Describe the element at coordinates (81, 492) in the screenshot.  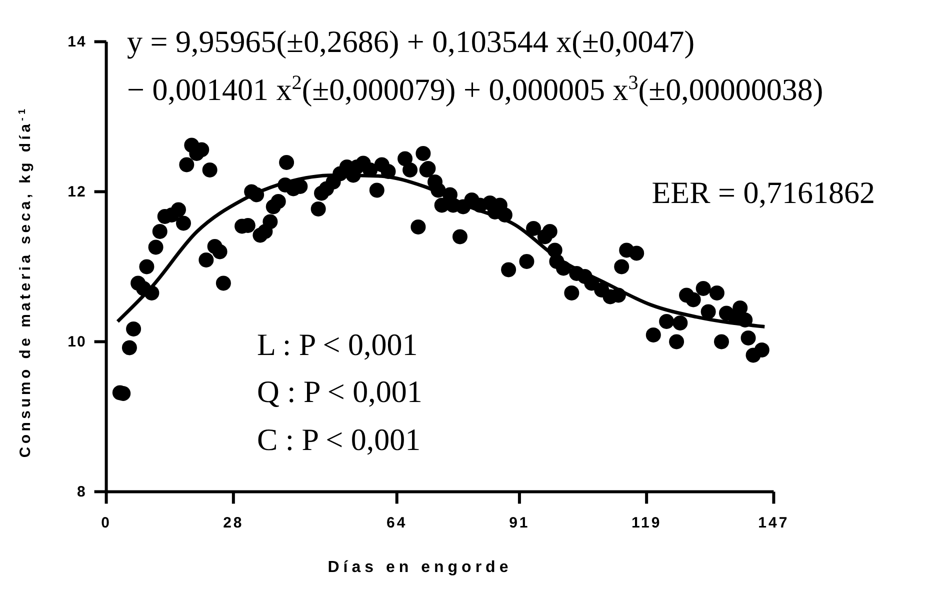
I see `y-tick-label: 8` at that location.